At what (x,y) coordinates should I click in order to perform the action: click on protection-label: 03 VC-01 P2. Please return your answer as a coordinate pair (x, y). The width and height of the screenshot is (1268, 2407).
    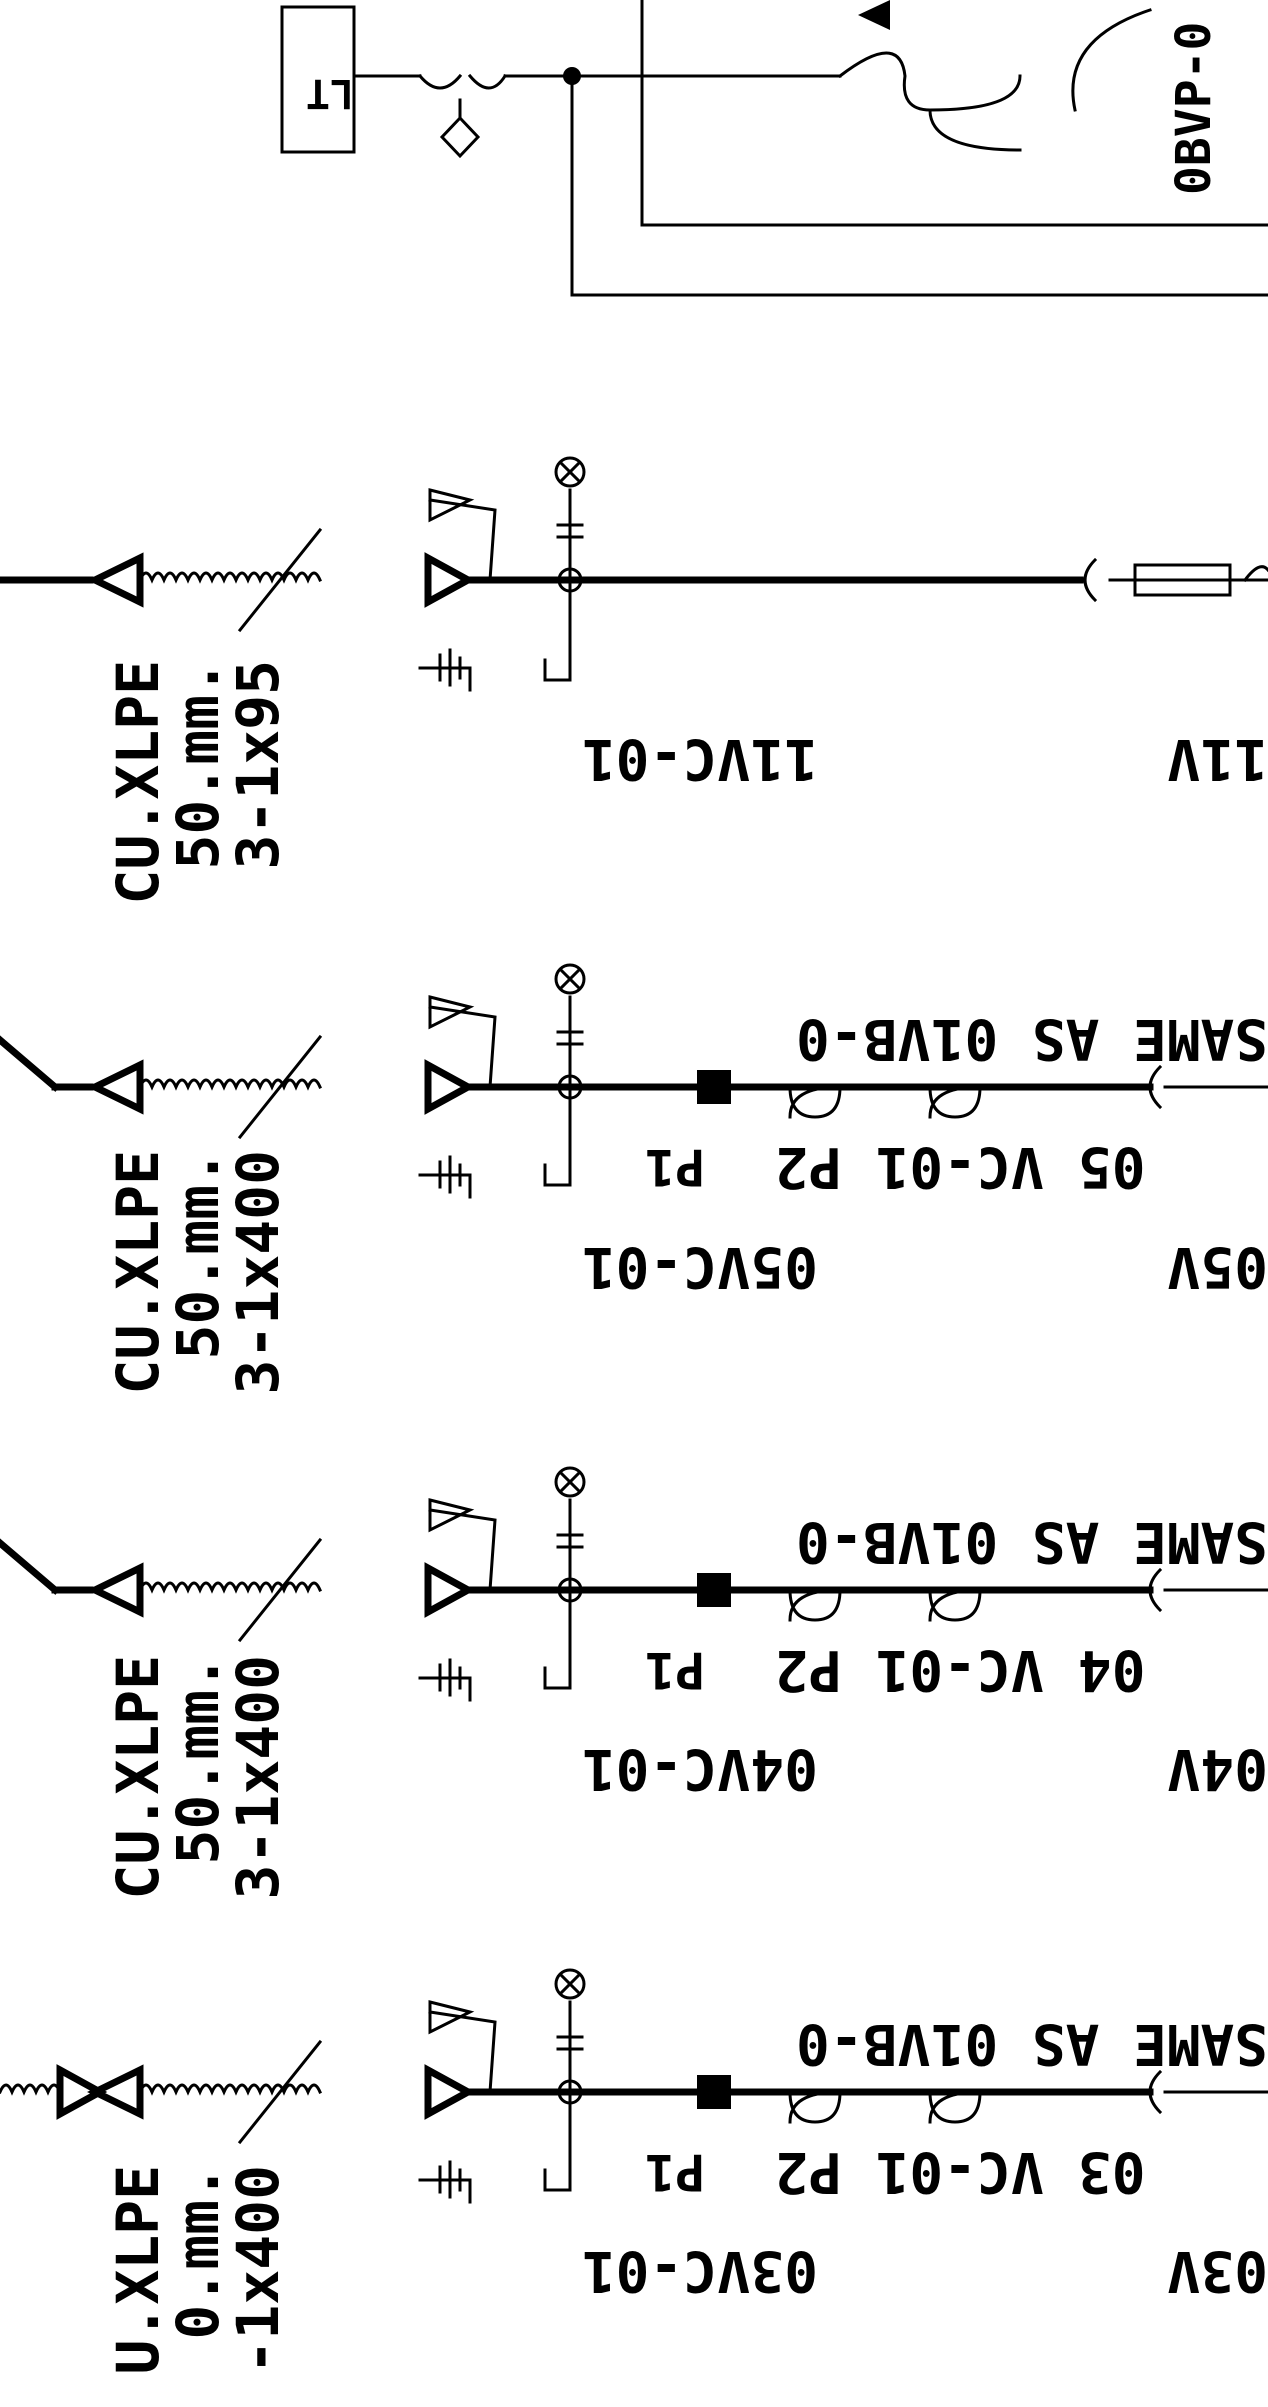
    Looking at the image, I should click on (960, 2171).